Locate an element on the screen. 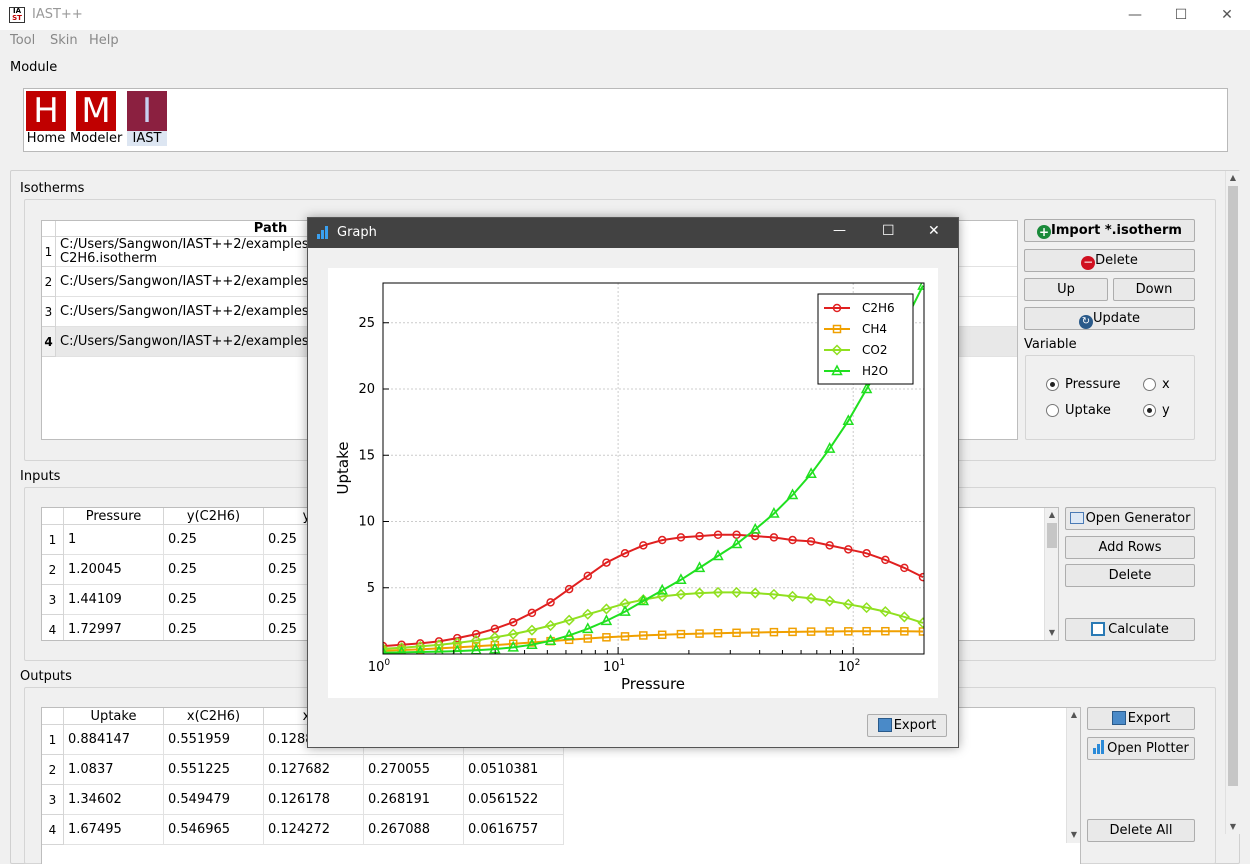  open-plotter-button: Open Plotter is located at coordinates (1141, 748).